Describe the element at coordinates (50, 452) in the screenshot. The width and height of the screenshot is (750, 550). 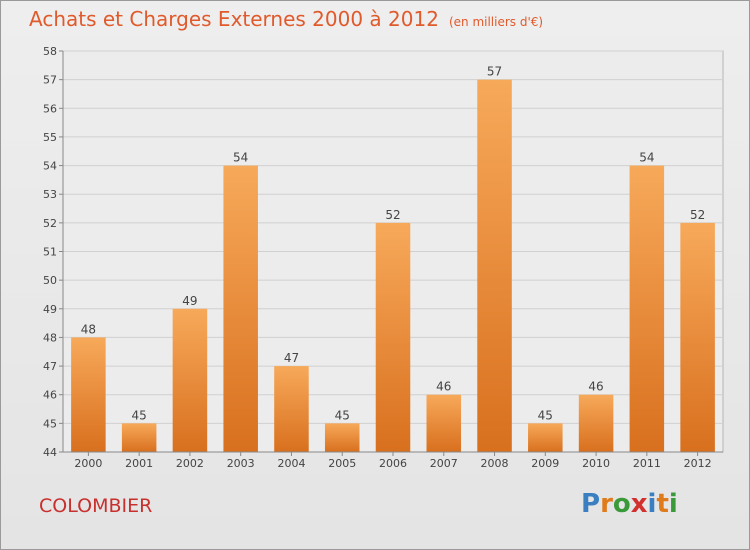
I see `y-tick-label: 44` at that location.